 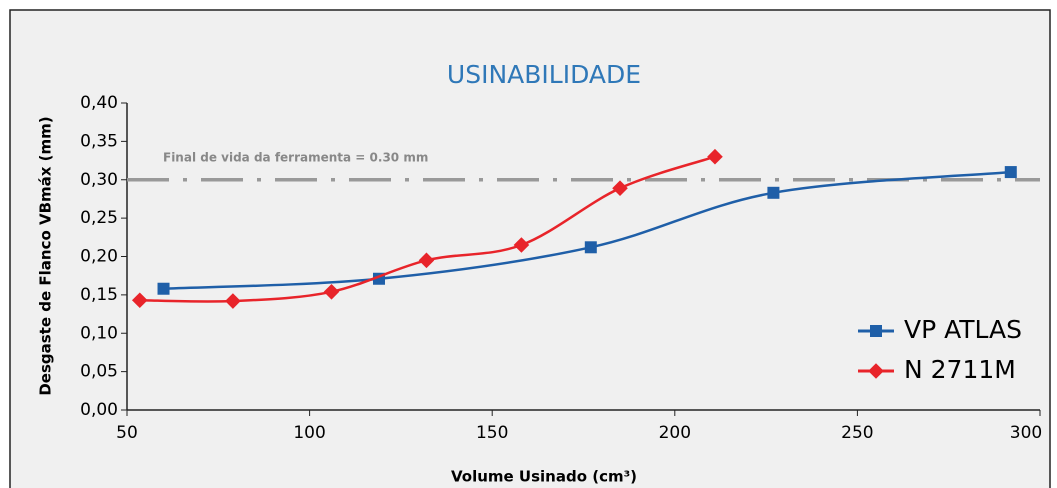 What do you see at coordinates (99, 257) in the screenshot?
I see `y-tick-label: 0,20` at bounding box center [99, 257].